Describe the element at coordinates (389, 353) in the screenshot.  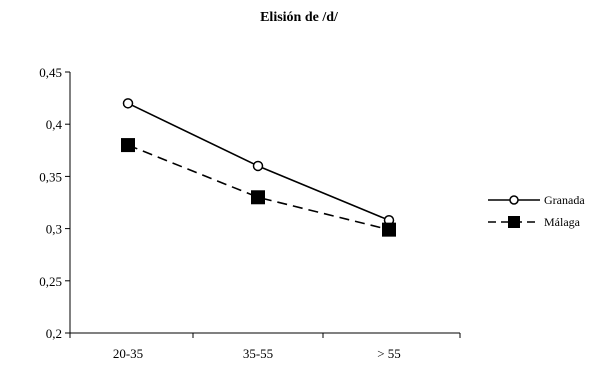
I see `x-tick-label: > 55` at that location.